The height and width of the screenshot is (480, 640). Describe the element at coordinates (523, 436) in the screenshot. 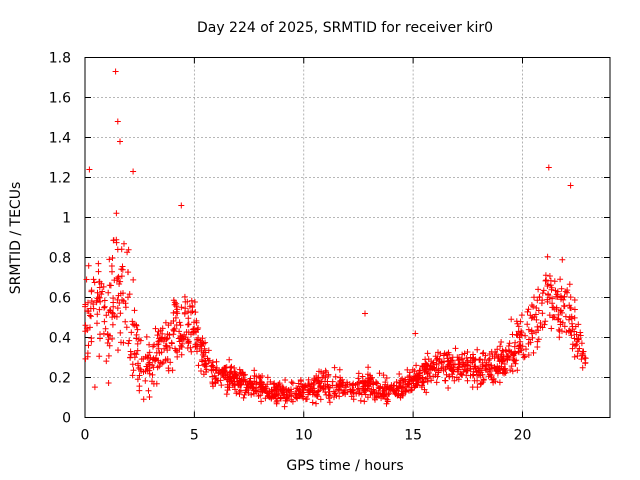

I see `x-tick-label: 20` at that location.